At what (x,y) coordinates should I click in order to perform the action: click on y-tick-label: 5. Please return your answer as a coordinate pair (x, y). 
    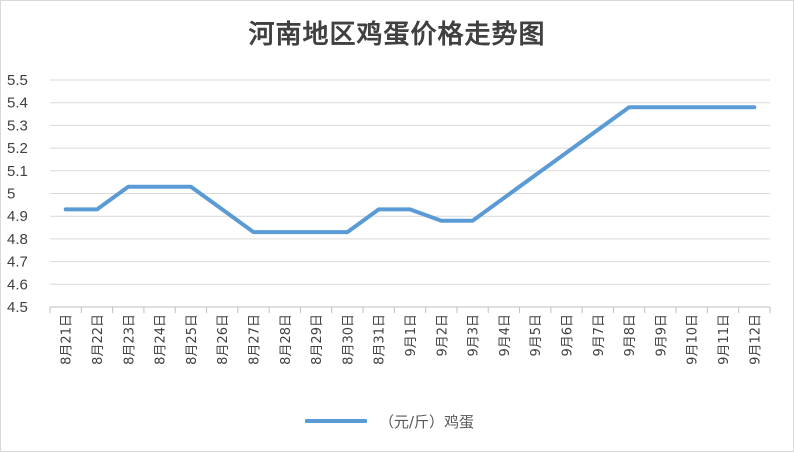
    Looking at the image, I should click on (11, 194).